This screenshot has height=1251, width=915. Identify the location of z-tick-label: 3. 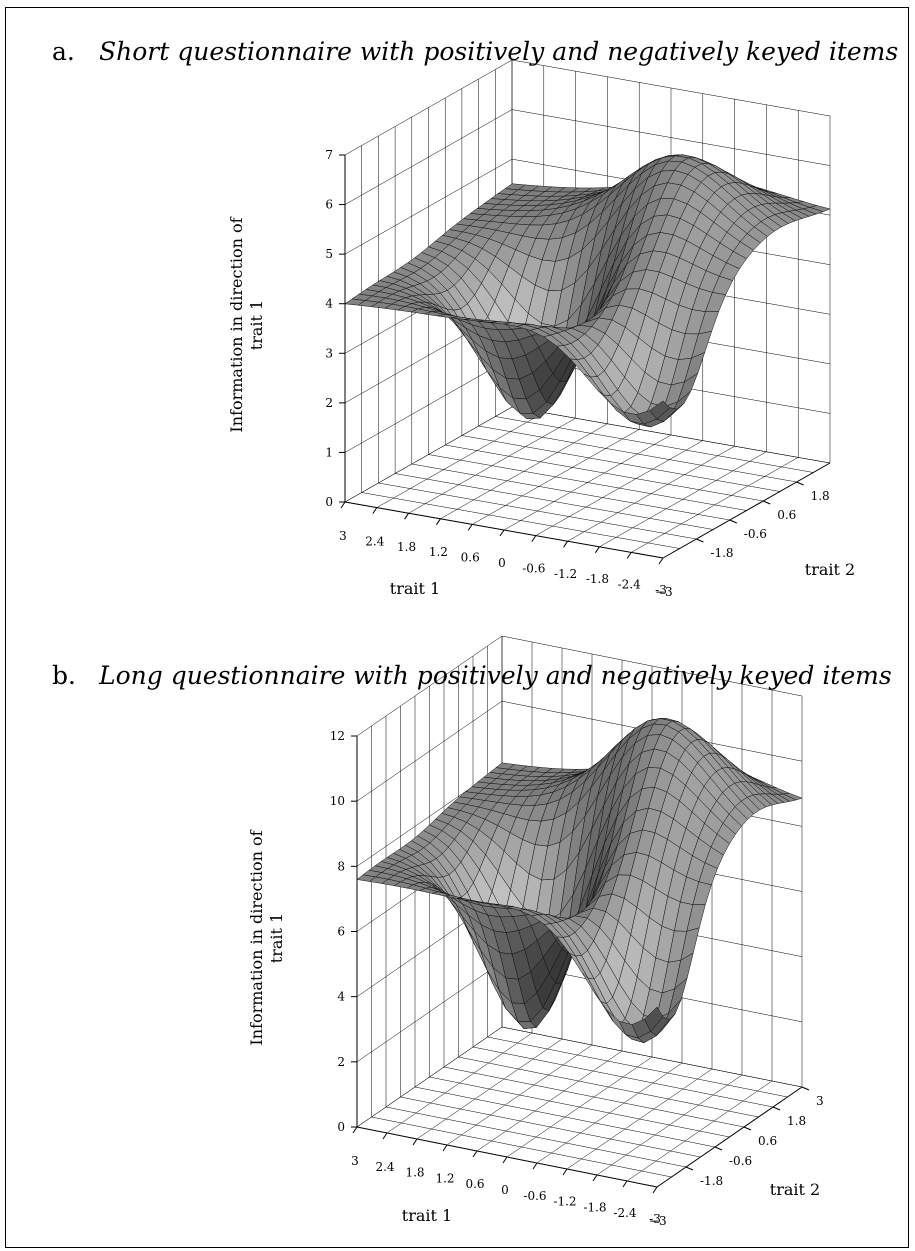
(329, 353).